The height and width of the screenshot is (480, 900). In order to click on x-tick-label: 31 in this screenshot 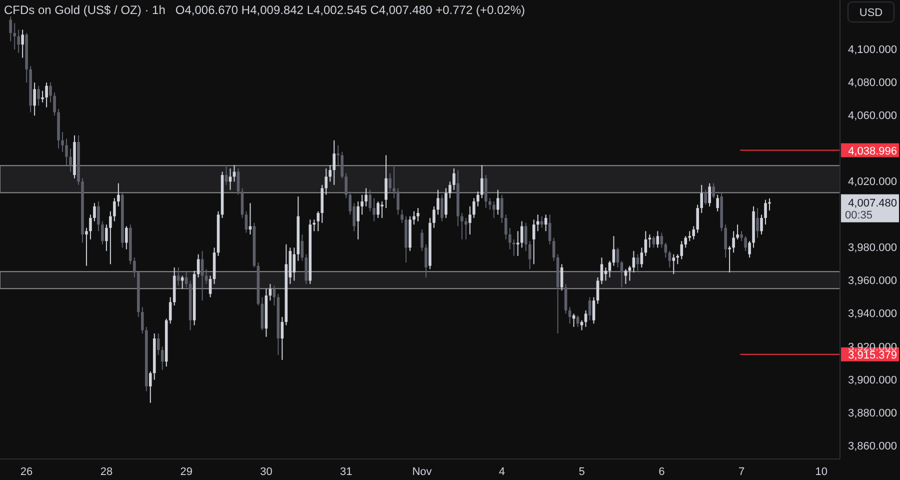, I will do `click(346, 472)`.